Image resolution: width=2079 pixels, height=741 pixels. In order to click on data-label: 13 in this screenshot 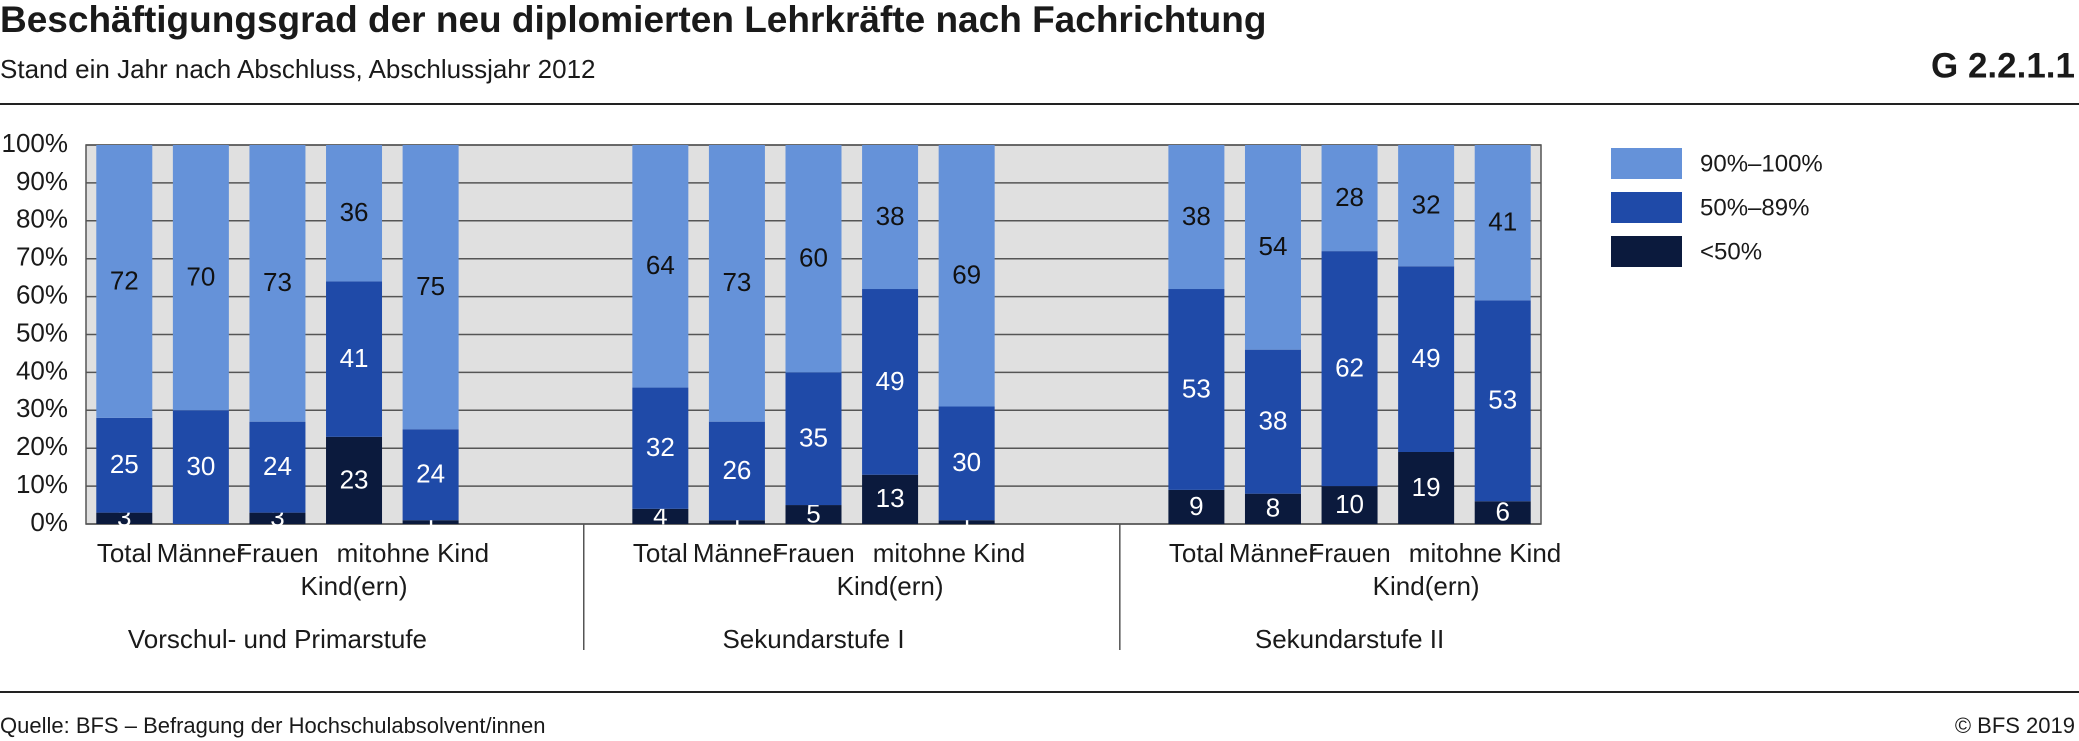, I will do `click(890, 498)`.